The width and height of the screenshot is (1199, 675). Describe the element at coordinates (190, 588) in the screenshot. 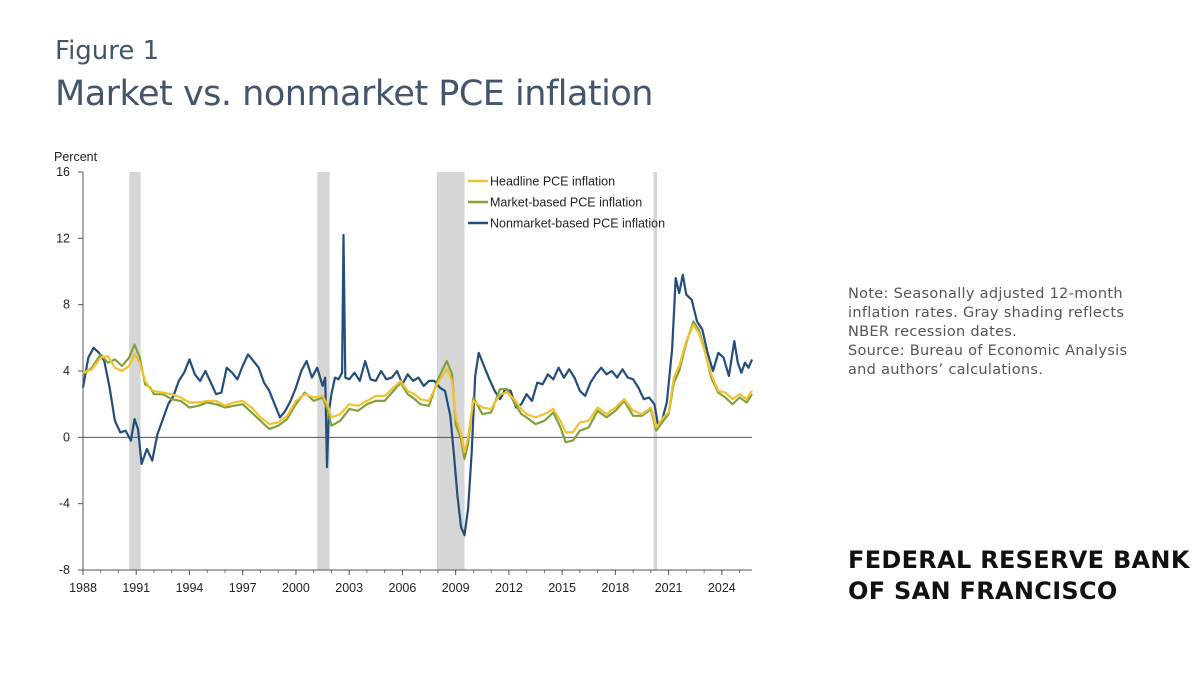

I see `x-tick-label: 1994` at that location.